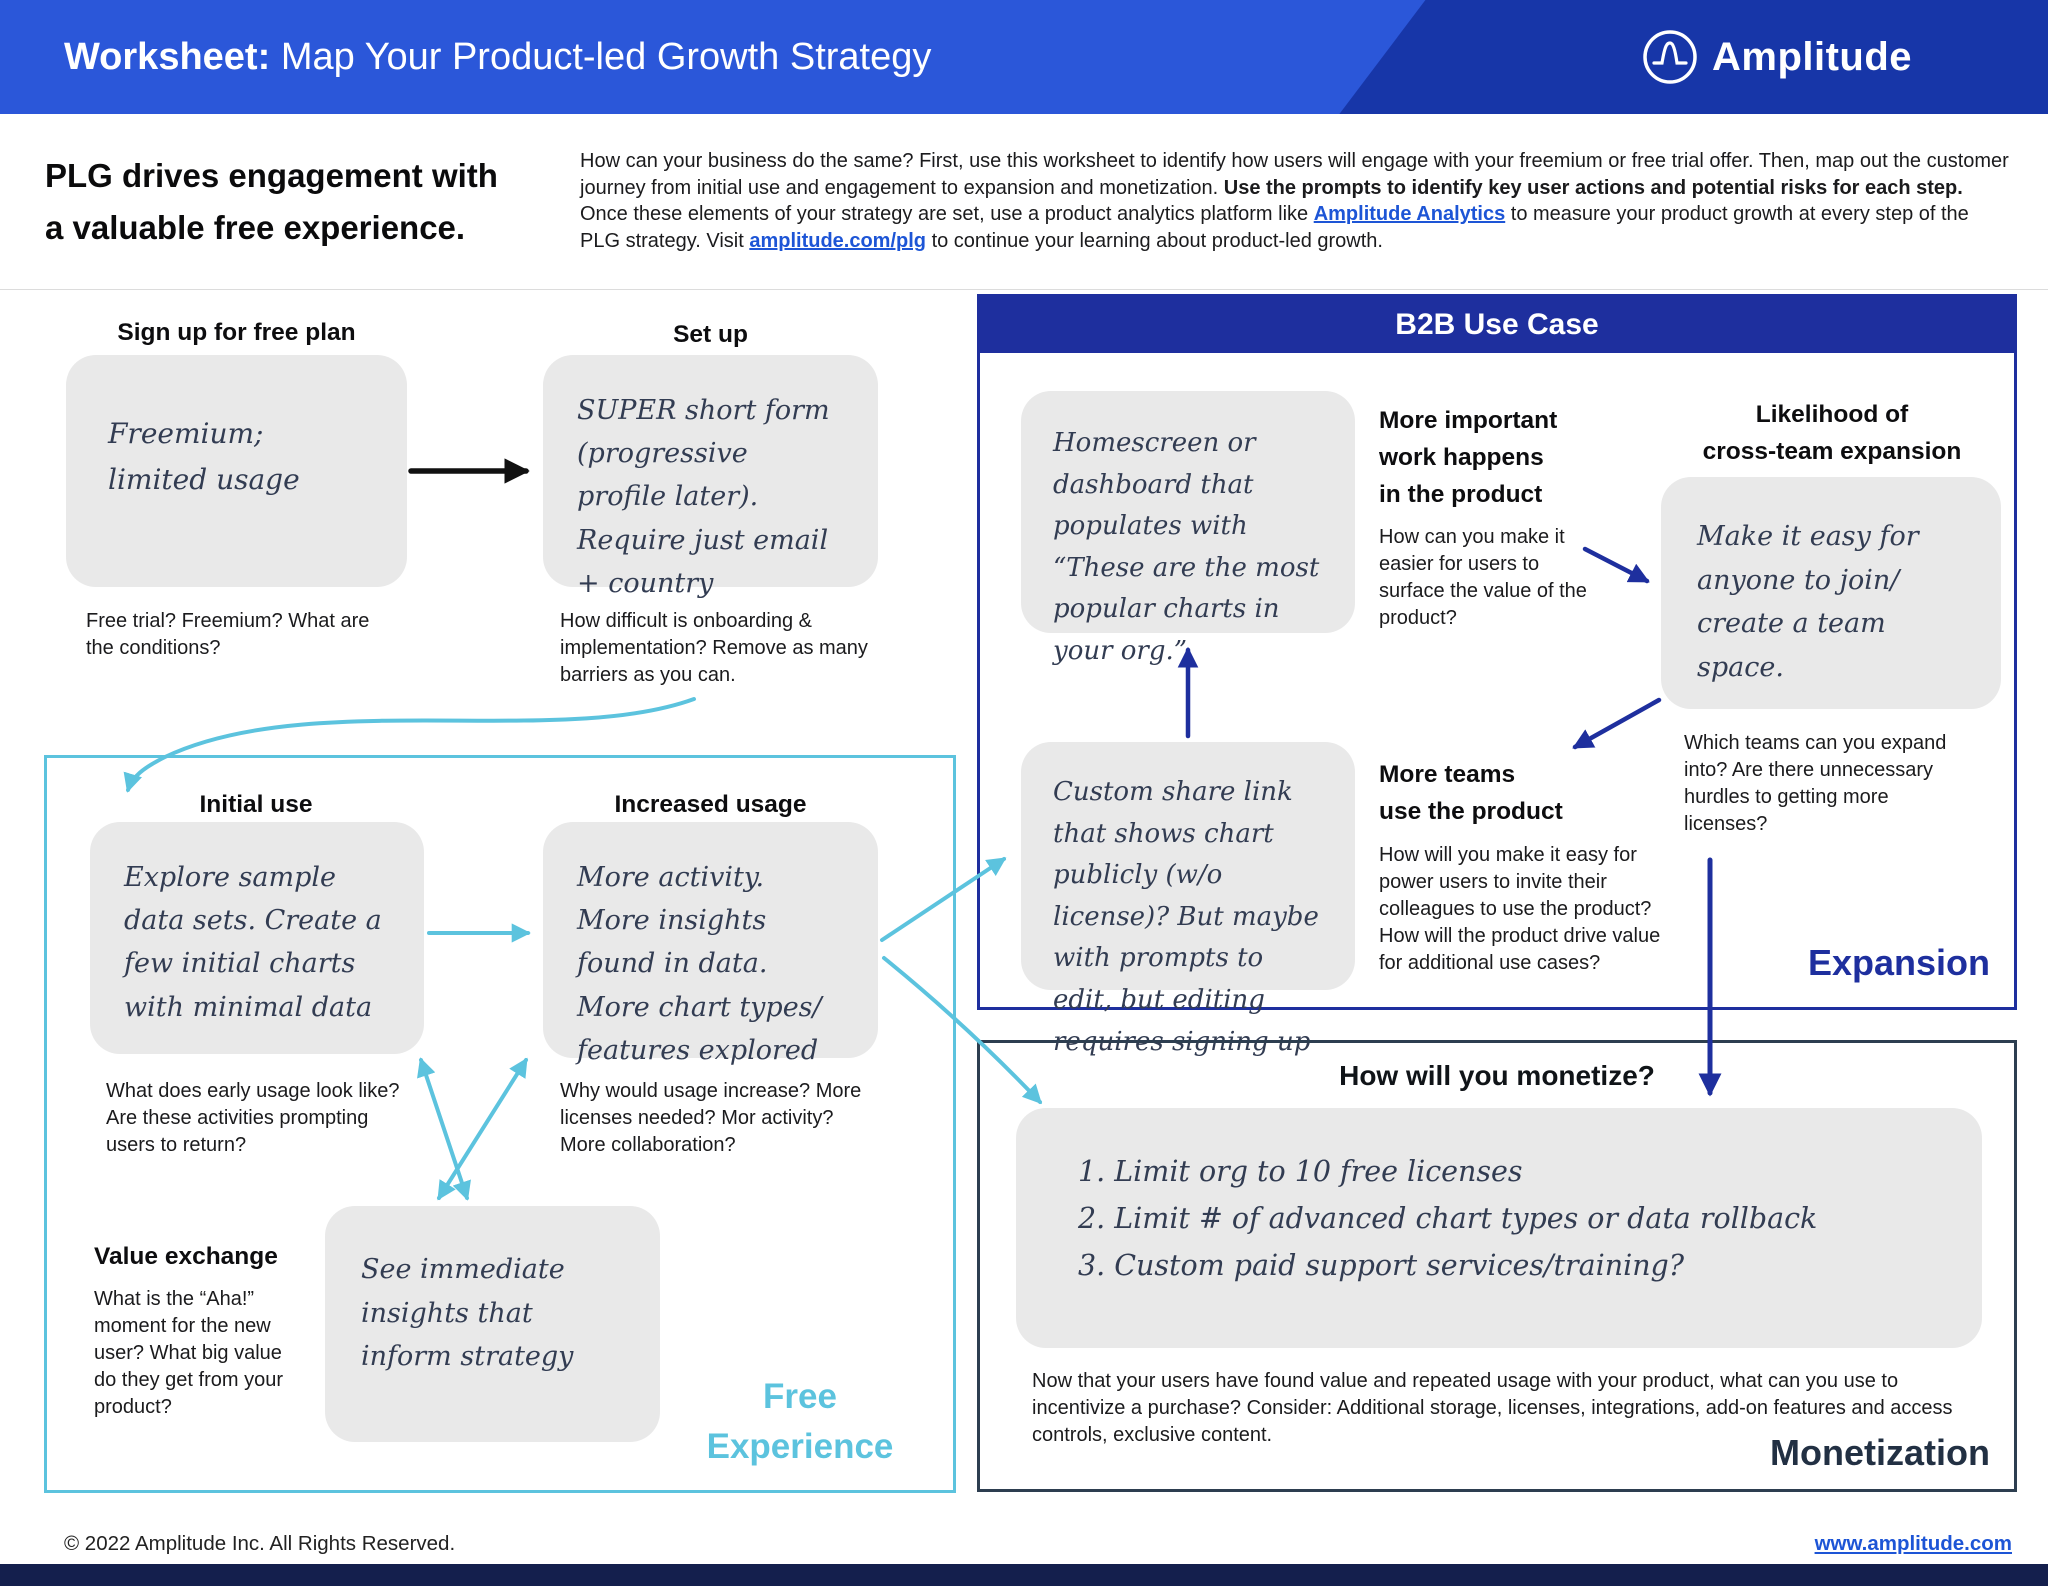 The height and width of the screenshot is (1586, 2048). I want to click on footer-link-wrap: www.amplitude.com, so click(1896, 1544).